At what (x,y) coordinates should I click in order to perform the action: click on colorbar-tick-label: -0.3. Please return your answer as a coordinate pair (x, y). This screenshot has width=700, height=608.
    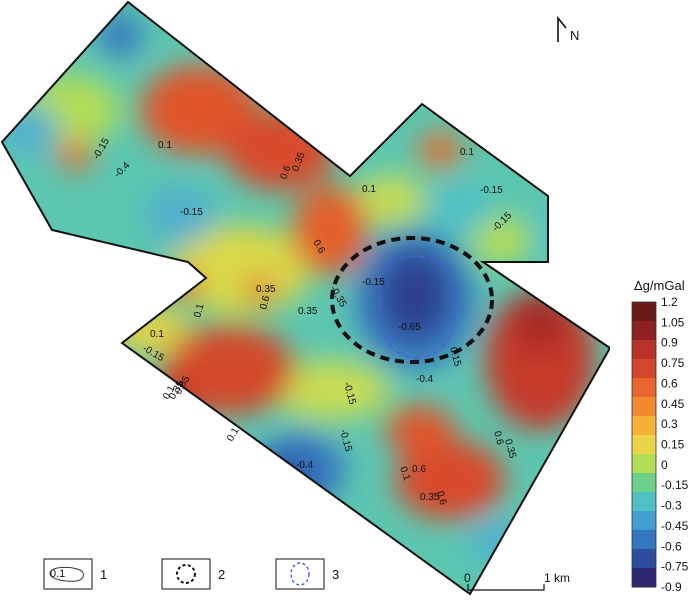
    Looking at the image, I should click on (671, 506).